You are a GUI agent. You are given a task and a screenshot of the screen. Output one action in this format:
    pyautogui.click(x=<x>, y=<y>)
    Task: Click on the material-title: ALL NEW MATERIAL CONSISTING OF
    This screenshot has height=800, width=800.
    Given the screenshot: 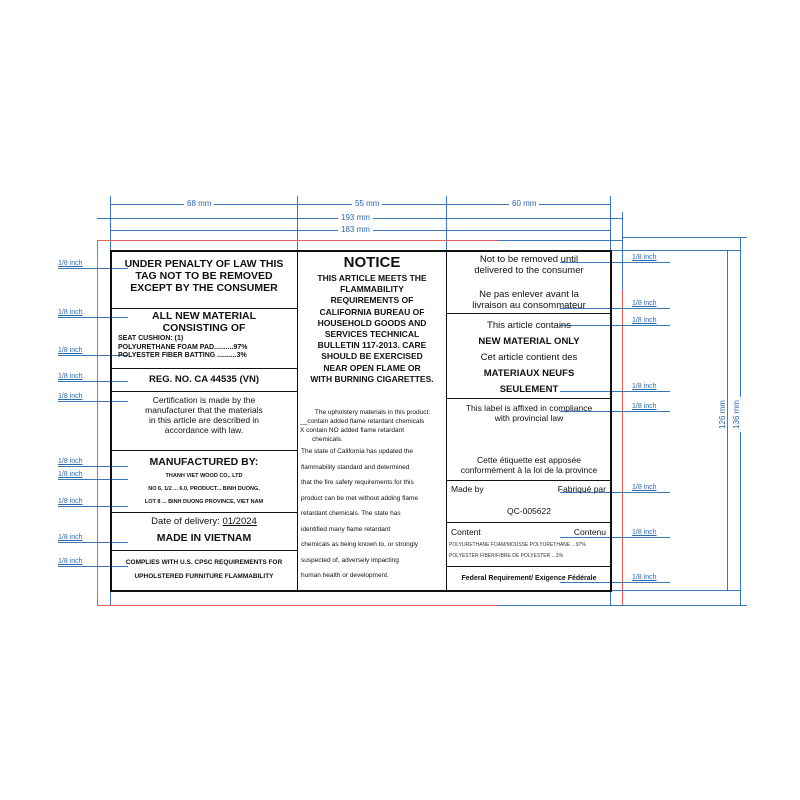 What is the action you would take?
    pyautogui.click(x=204, y=322)
    